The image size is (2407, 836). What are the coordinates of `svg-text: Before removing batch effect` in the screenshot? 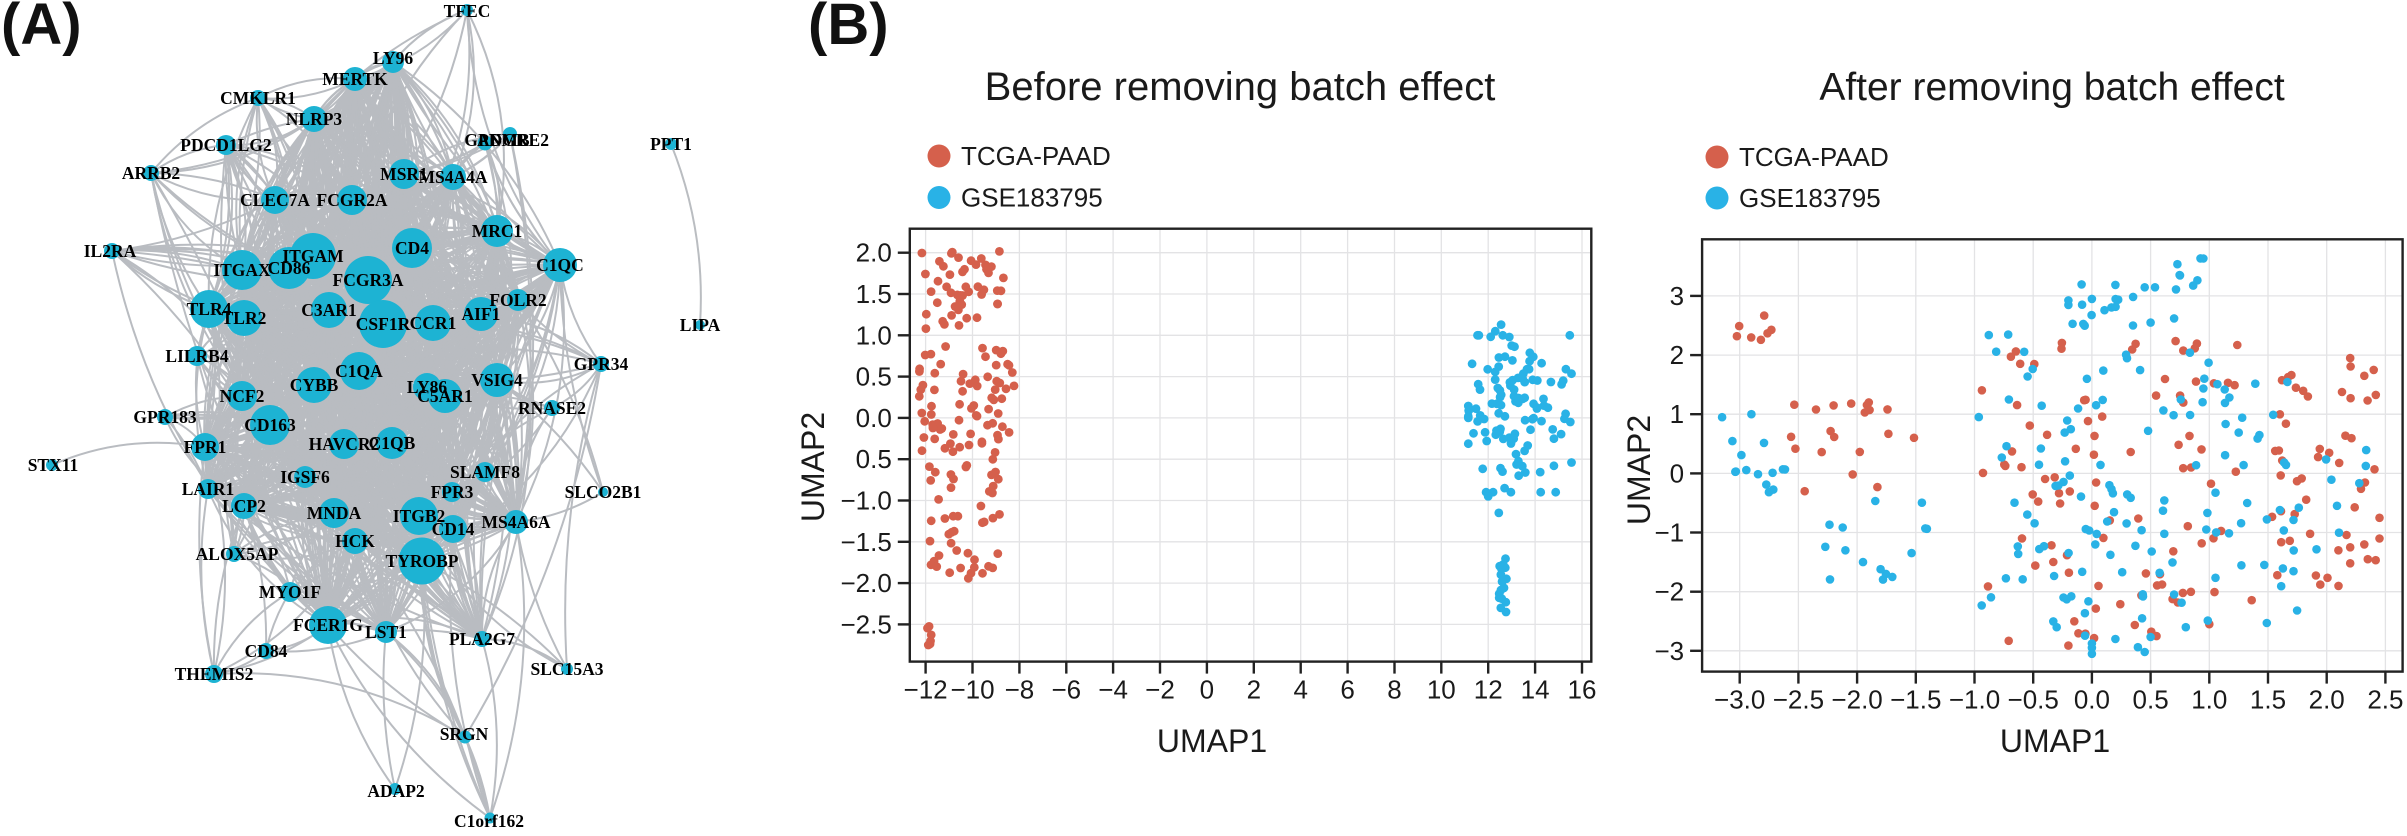 It's located at (1240, 87).